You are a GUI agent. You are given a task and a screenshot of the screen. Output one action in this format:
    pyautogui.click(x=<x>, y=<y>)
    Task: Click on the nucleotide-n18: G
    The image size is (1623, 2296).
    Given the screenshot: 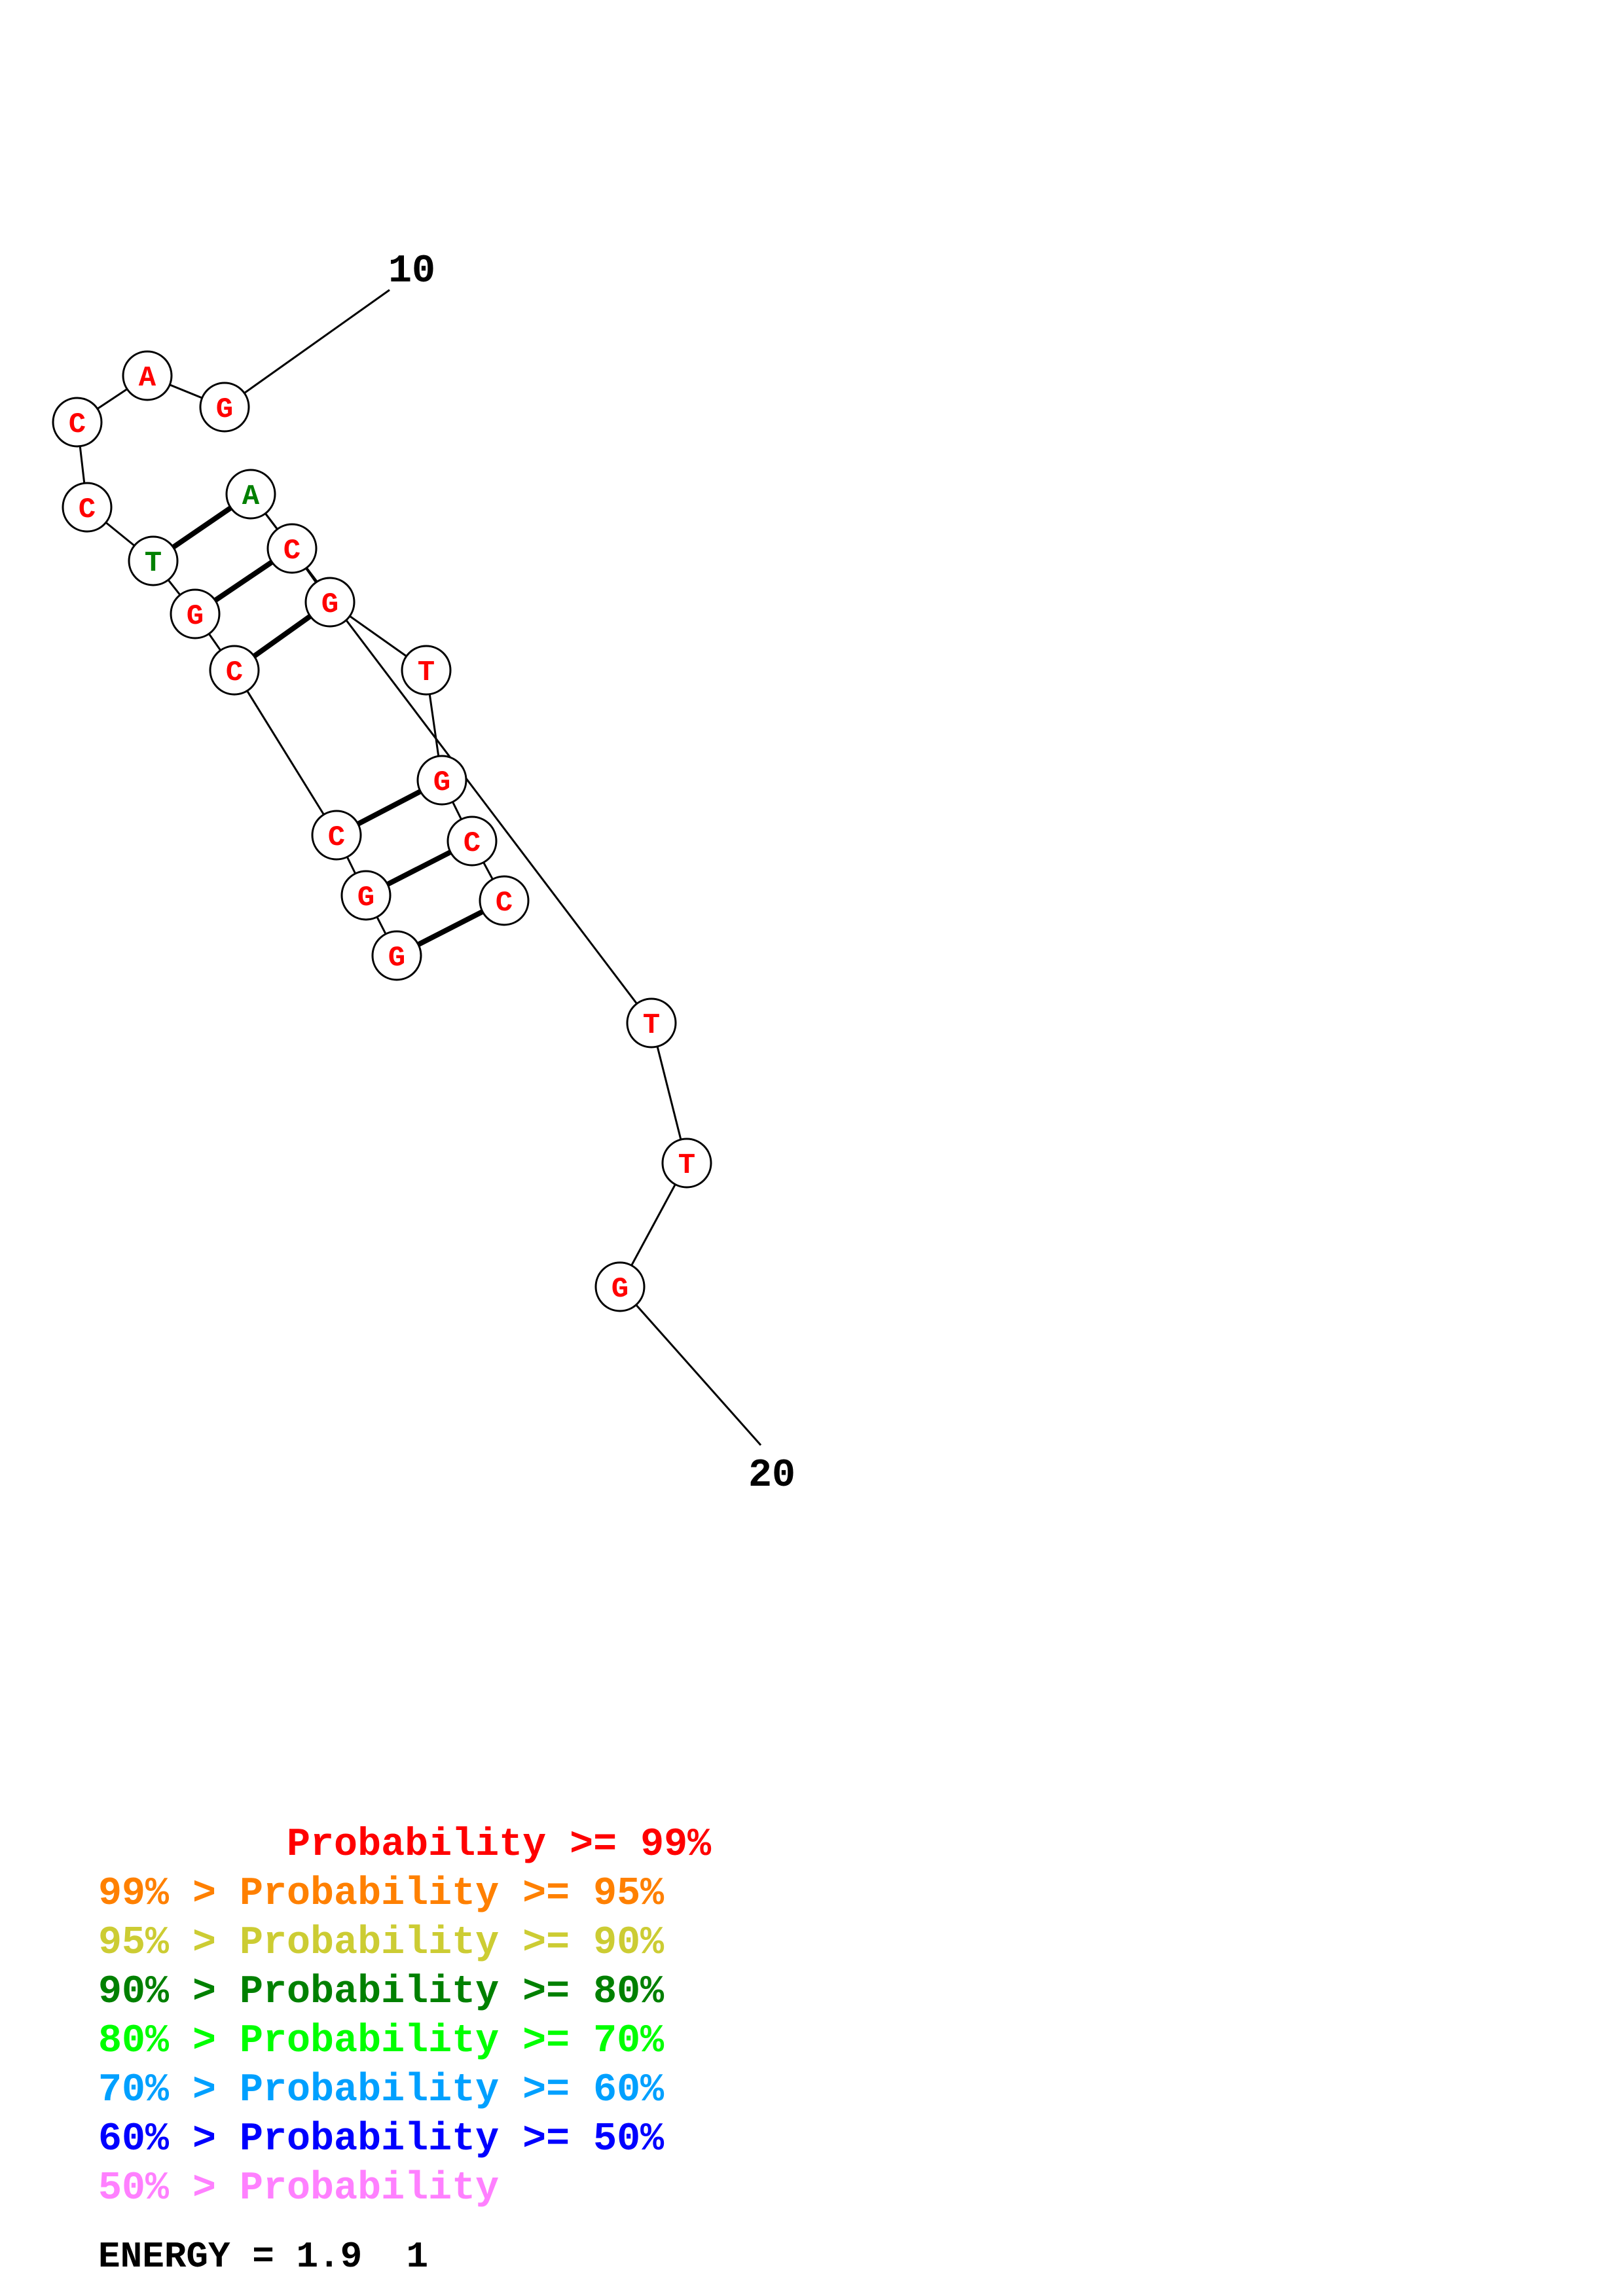 What is the action you would take?
    pyautogui.click(x=366, y=895)
    